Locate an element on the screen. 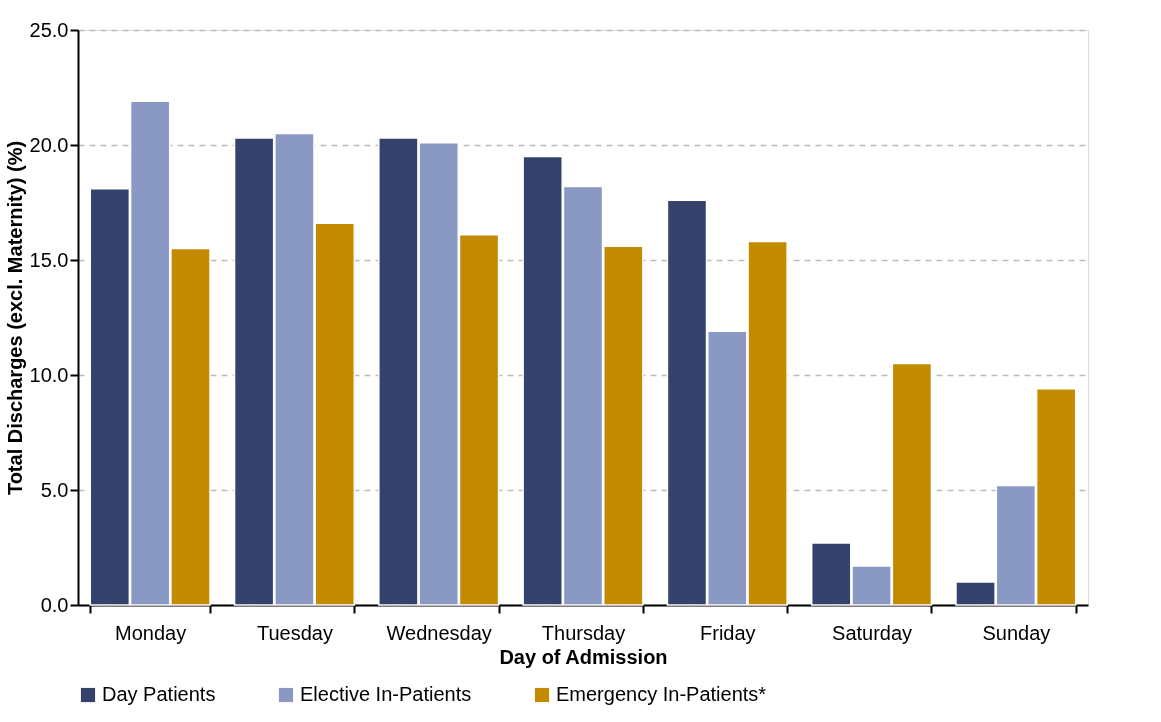 Image resolution: width=1161 pixels, height=722 pixels. x-tick-label: Wednesday is located at coordinates (439, 632).